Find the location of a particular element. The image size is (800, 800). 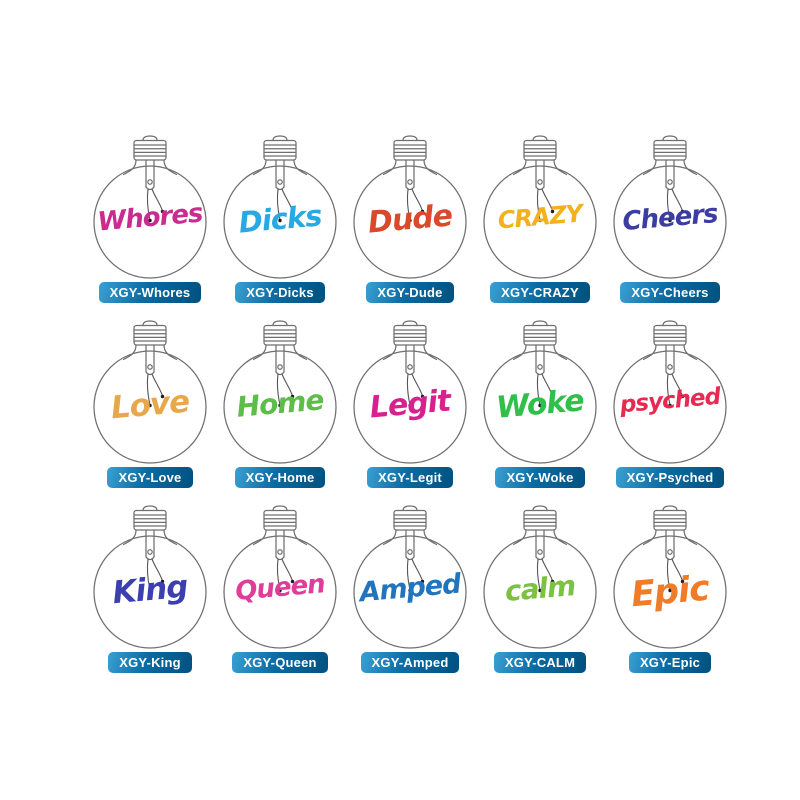

bulb-card: Home XGY-Home is located at coordinates (280, 412).